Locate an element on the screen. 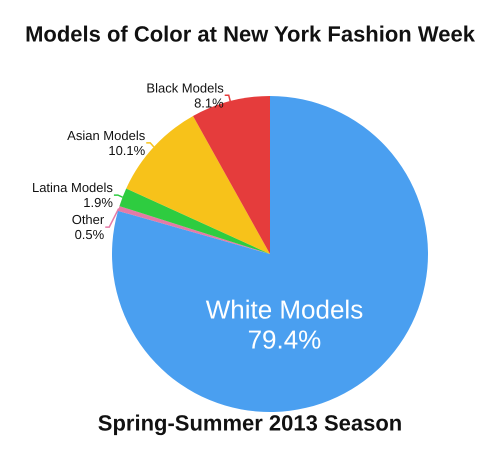 Image resolution: width=500 pixels, height=453 pixels. slice-label: Other is located at coordinates (88, 220).